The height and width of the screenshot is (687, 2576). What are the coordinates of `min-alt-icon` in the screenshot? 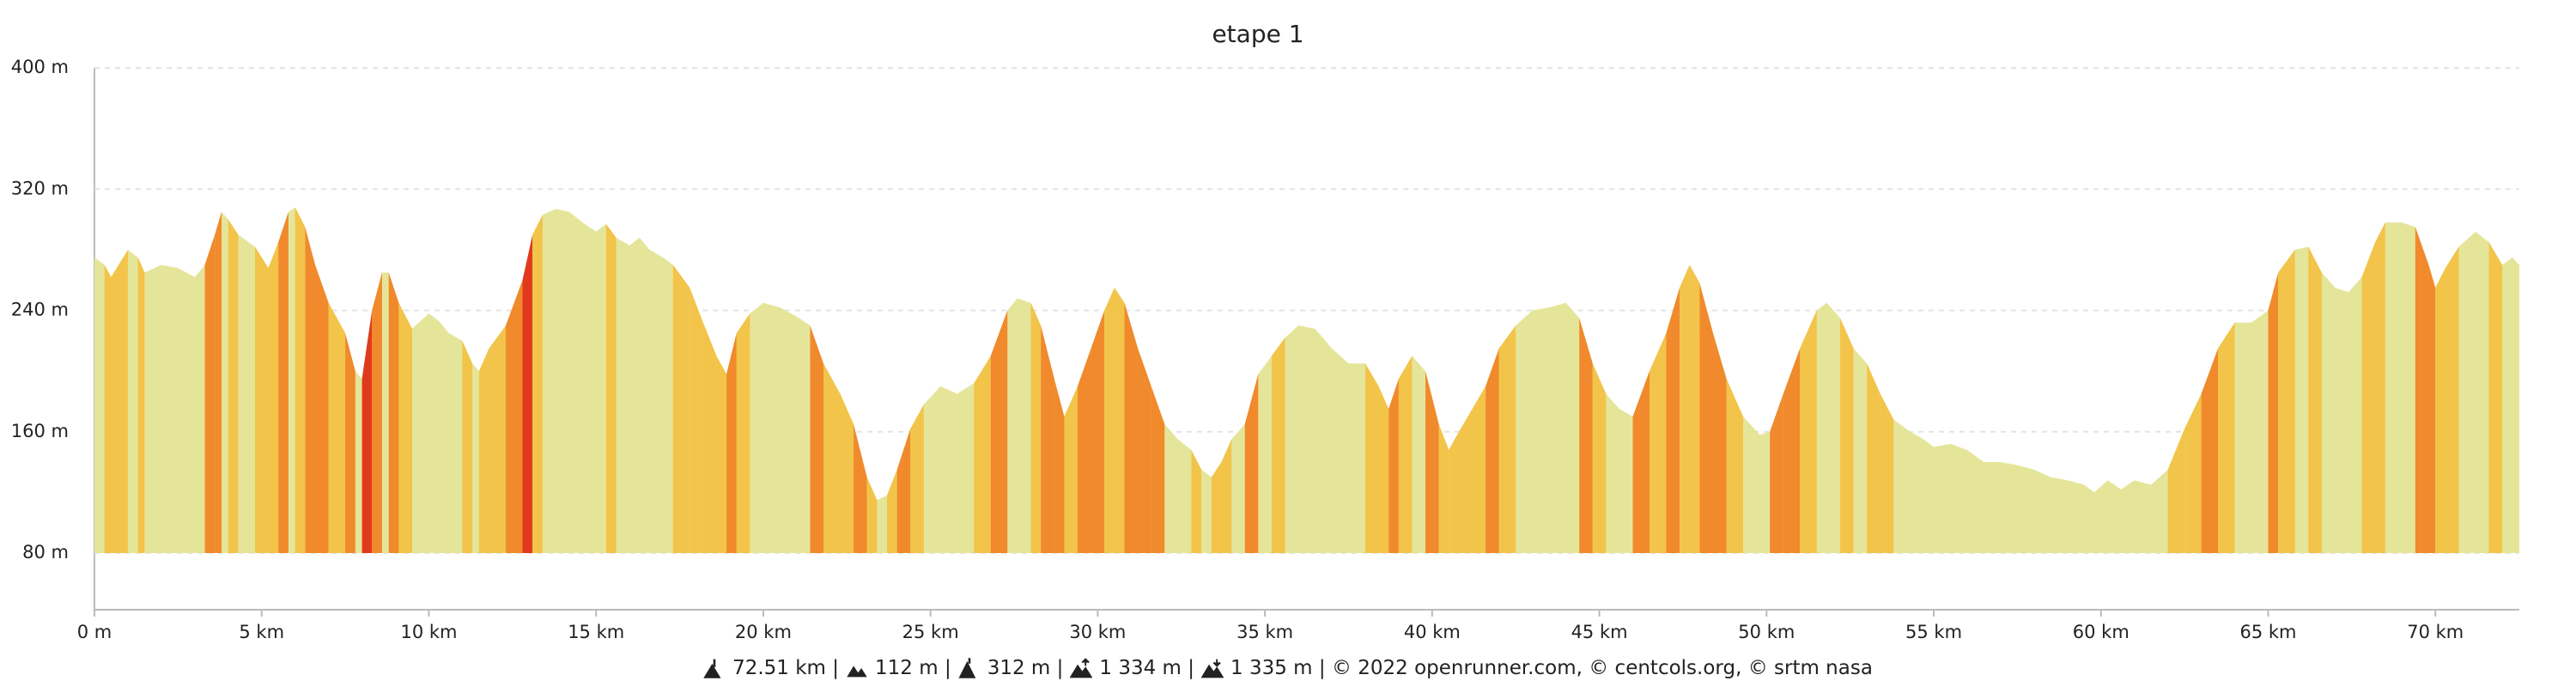 It's located at (857, 672).